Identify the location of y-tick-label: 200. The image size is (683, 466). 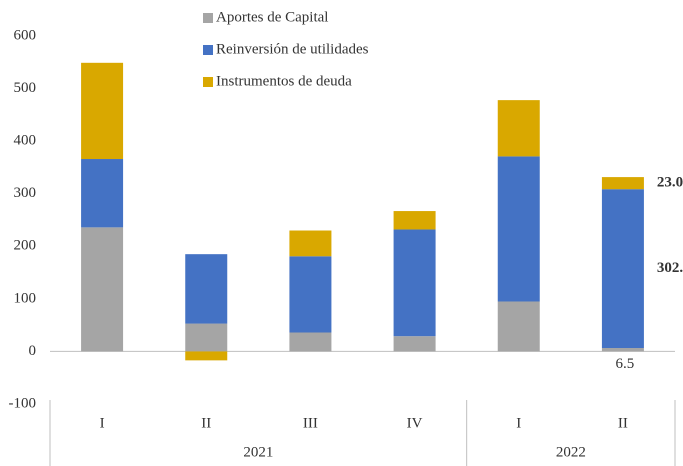
(25, 246).